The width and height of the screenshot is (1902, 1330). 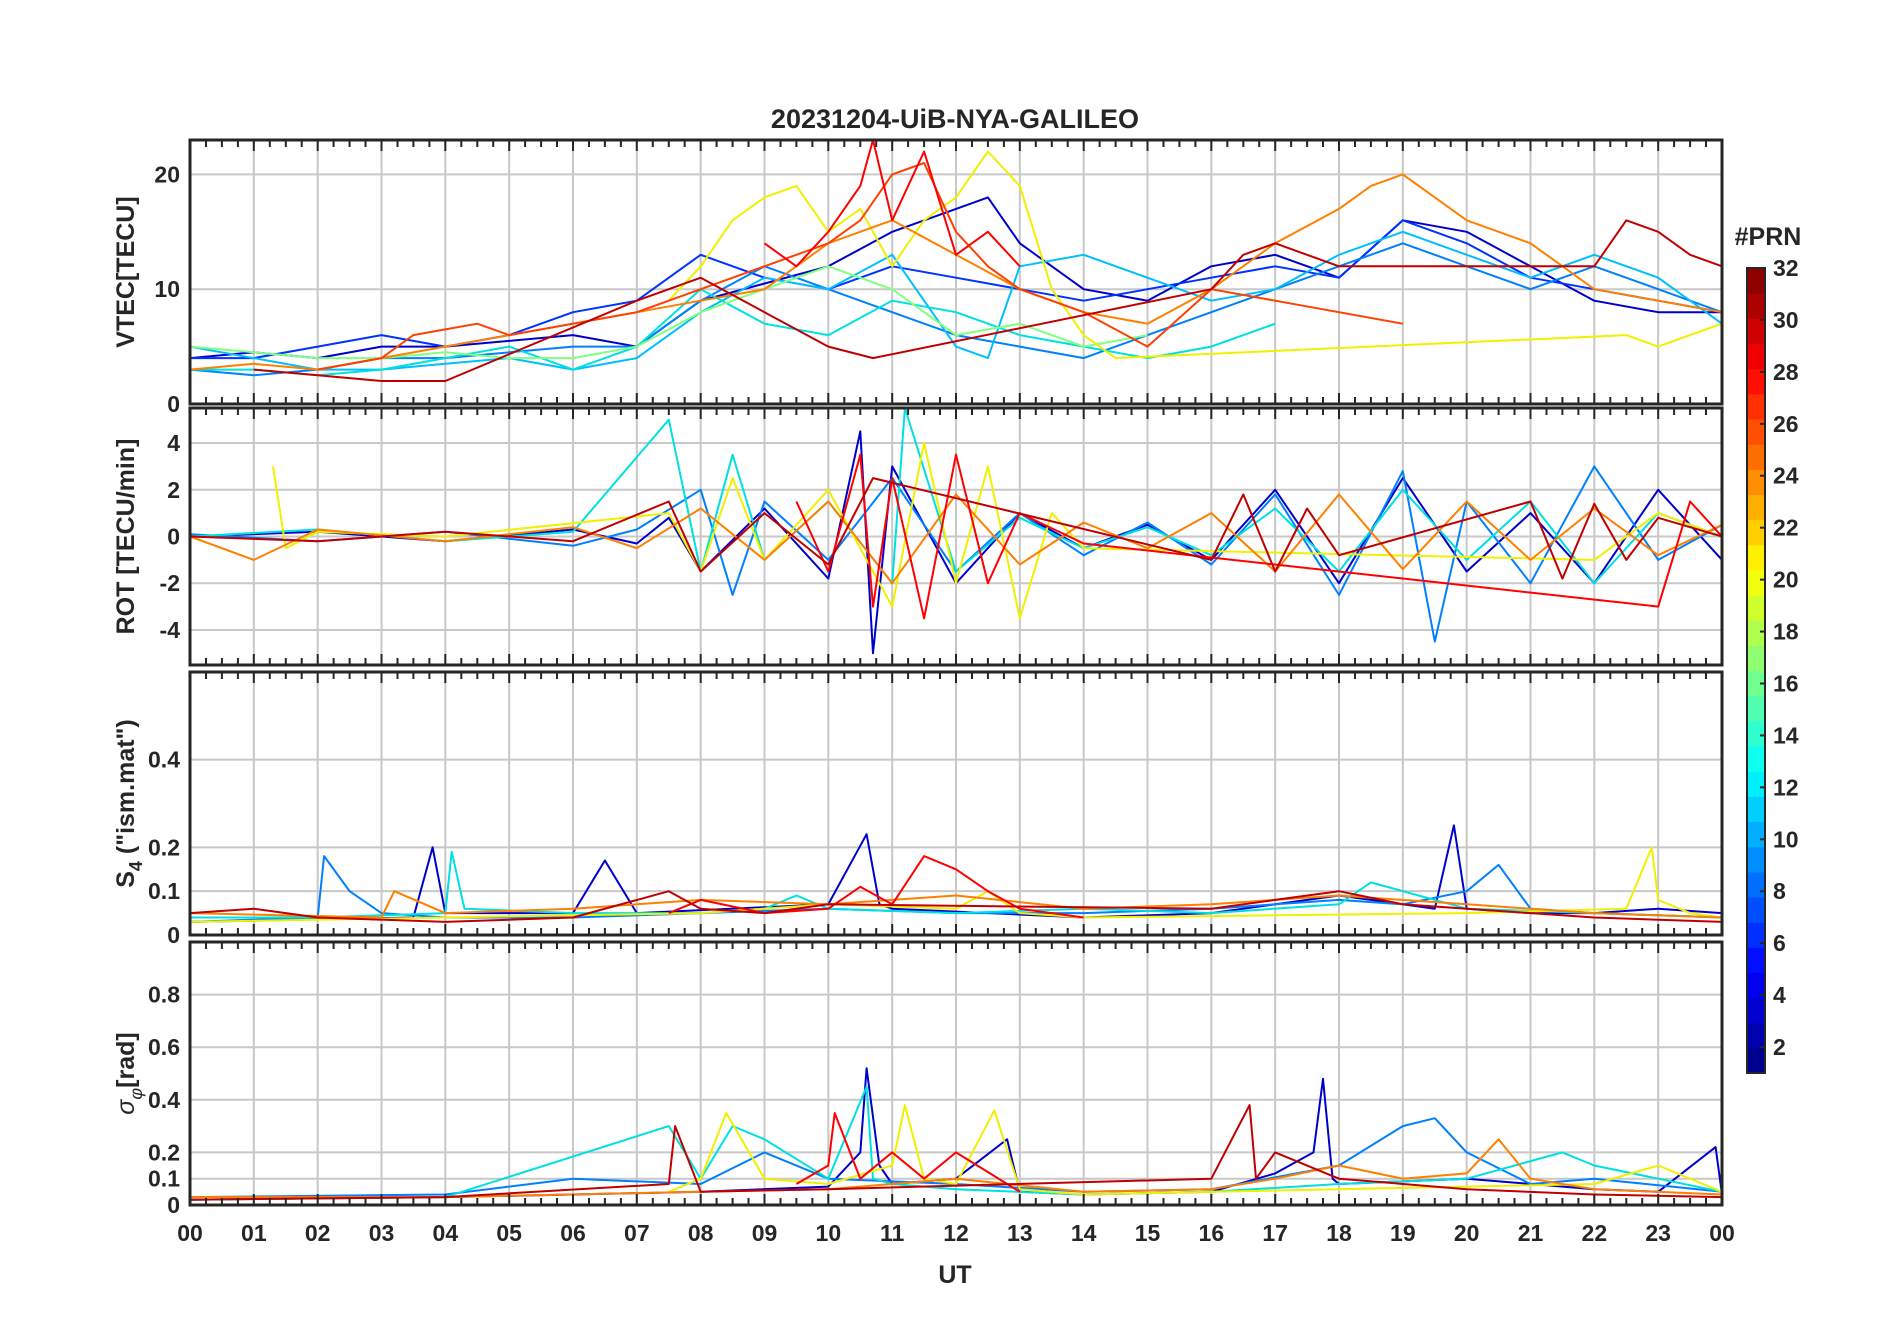 What do you see at coordinates (446, 1233) in the screenshot?
I see `x-tick-label: 04` at bounding box center [446, 1233].